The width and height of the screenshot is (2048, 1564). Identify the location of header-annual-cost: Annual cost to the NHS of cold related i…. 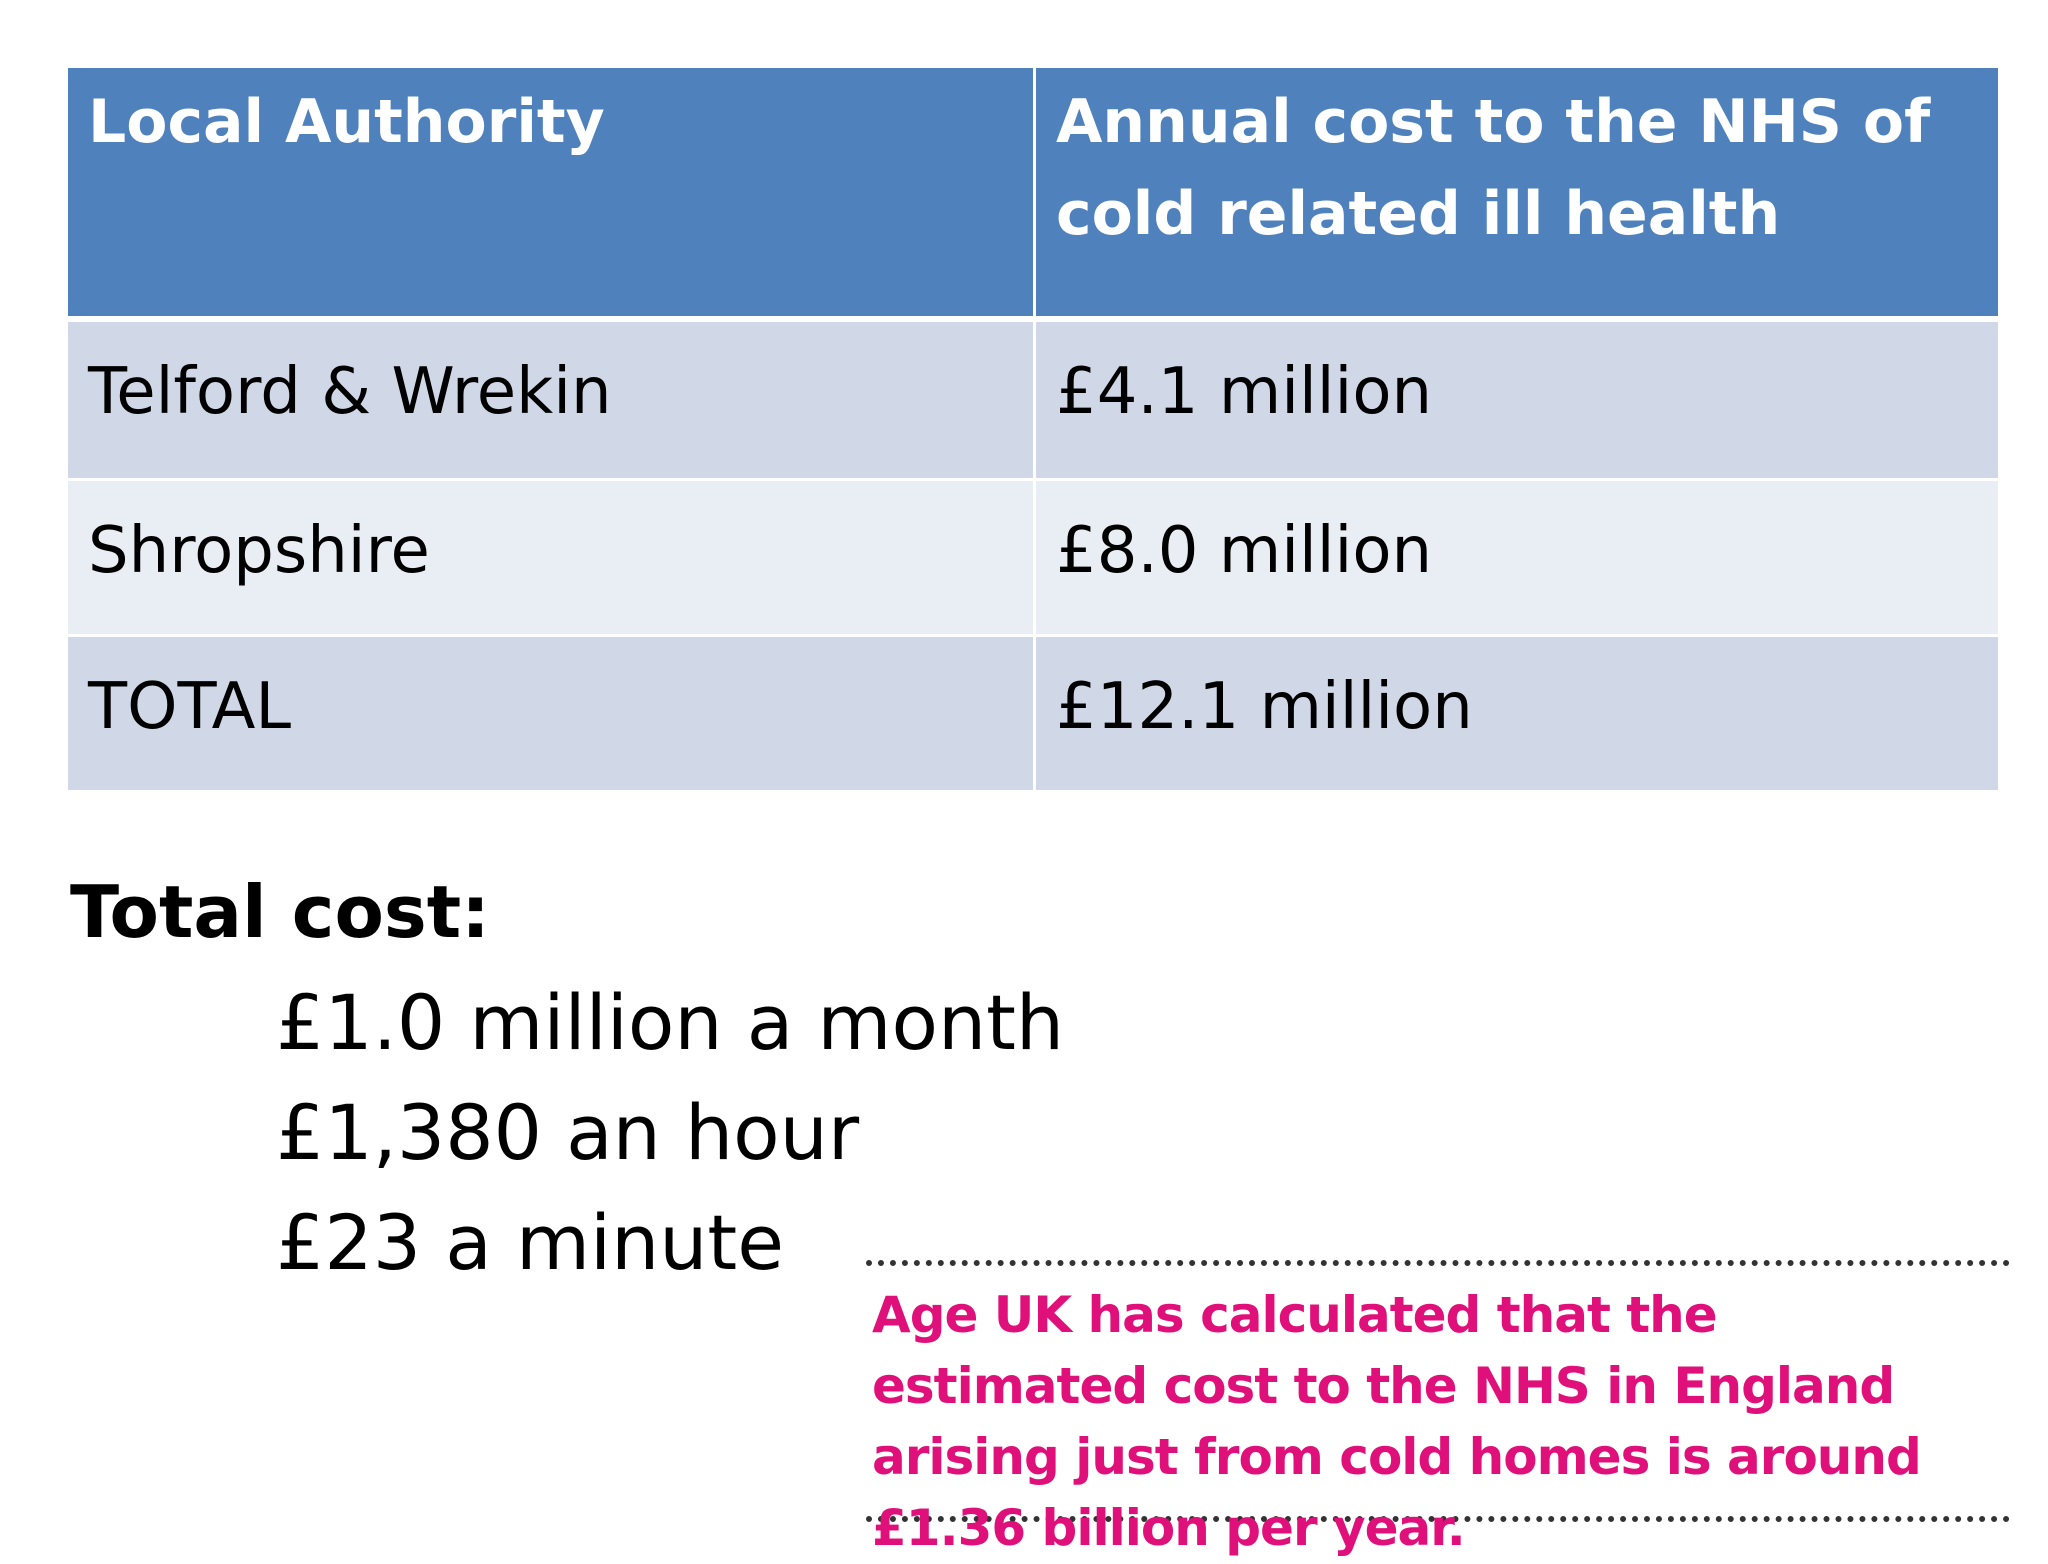
(1515, 195).